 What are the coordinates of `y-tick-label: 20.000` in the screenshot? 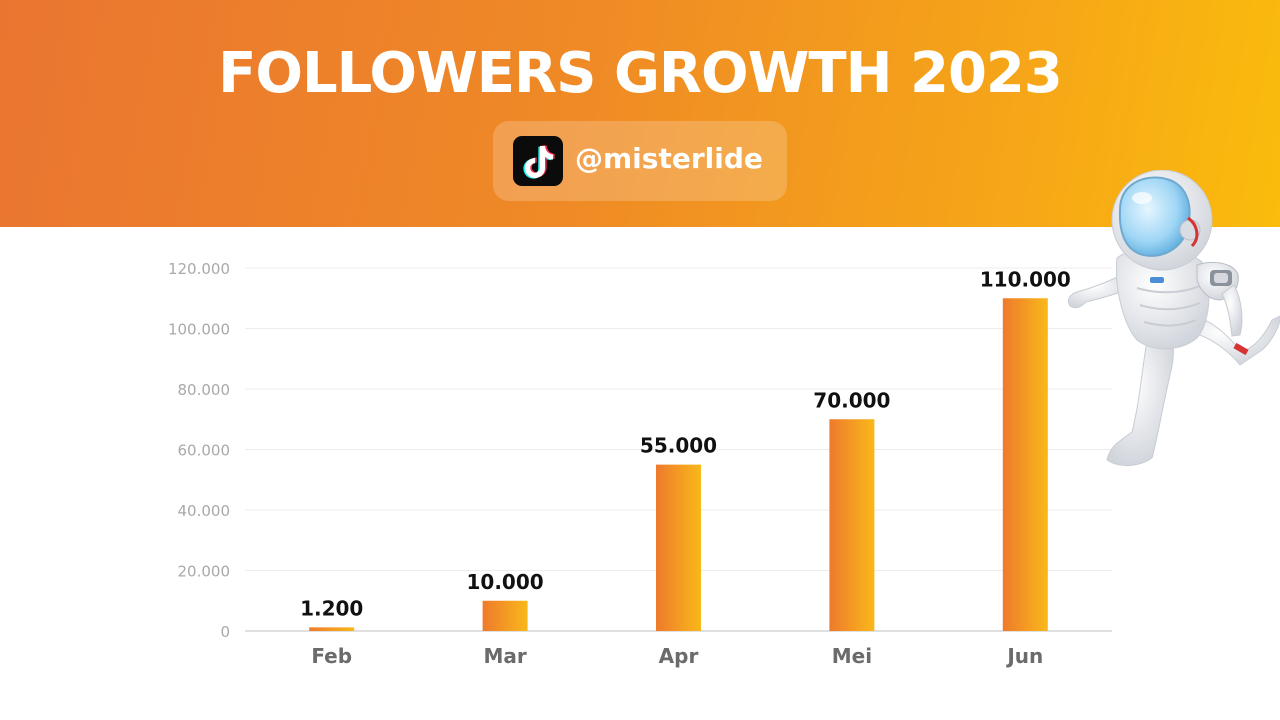 It's located at (204, 572).